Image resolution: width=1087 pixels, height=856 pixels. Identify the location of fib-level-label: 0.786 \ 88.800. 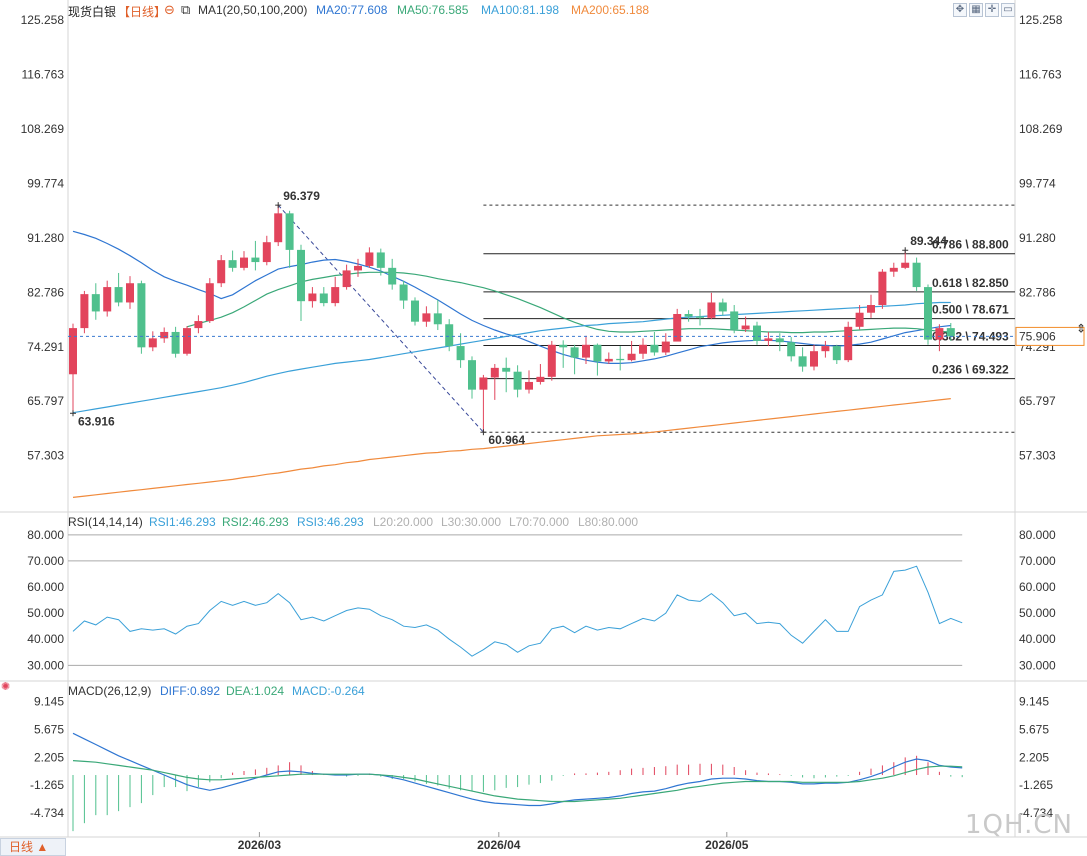
(970, 245).